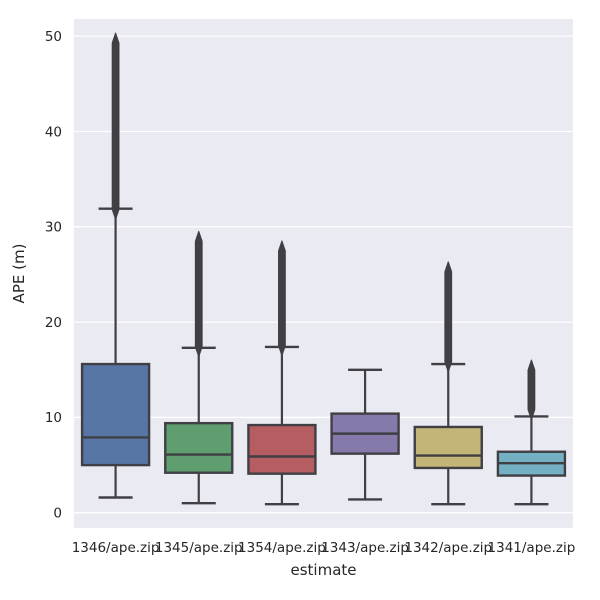 The width and height of the screenshot is (600, 600). What do you see at coordinates (116, 548) in the screenshot?
I see `x-tick-label: 1346/ape.zip` at bounding box center [116, 548].